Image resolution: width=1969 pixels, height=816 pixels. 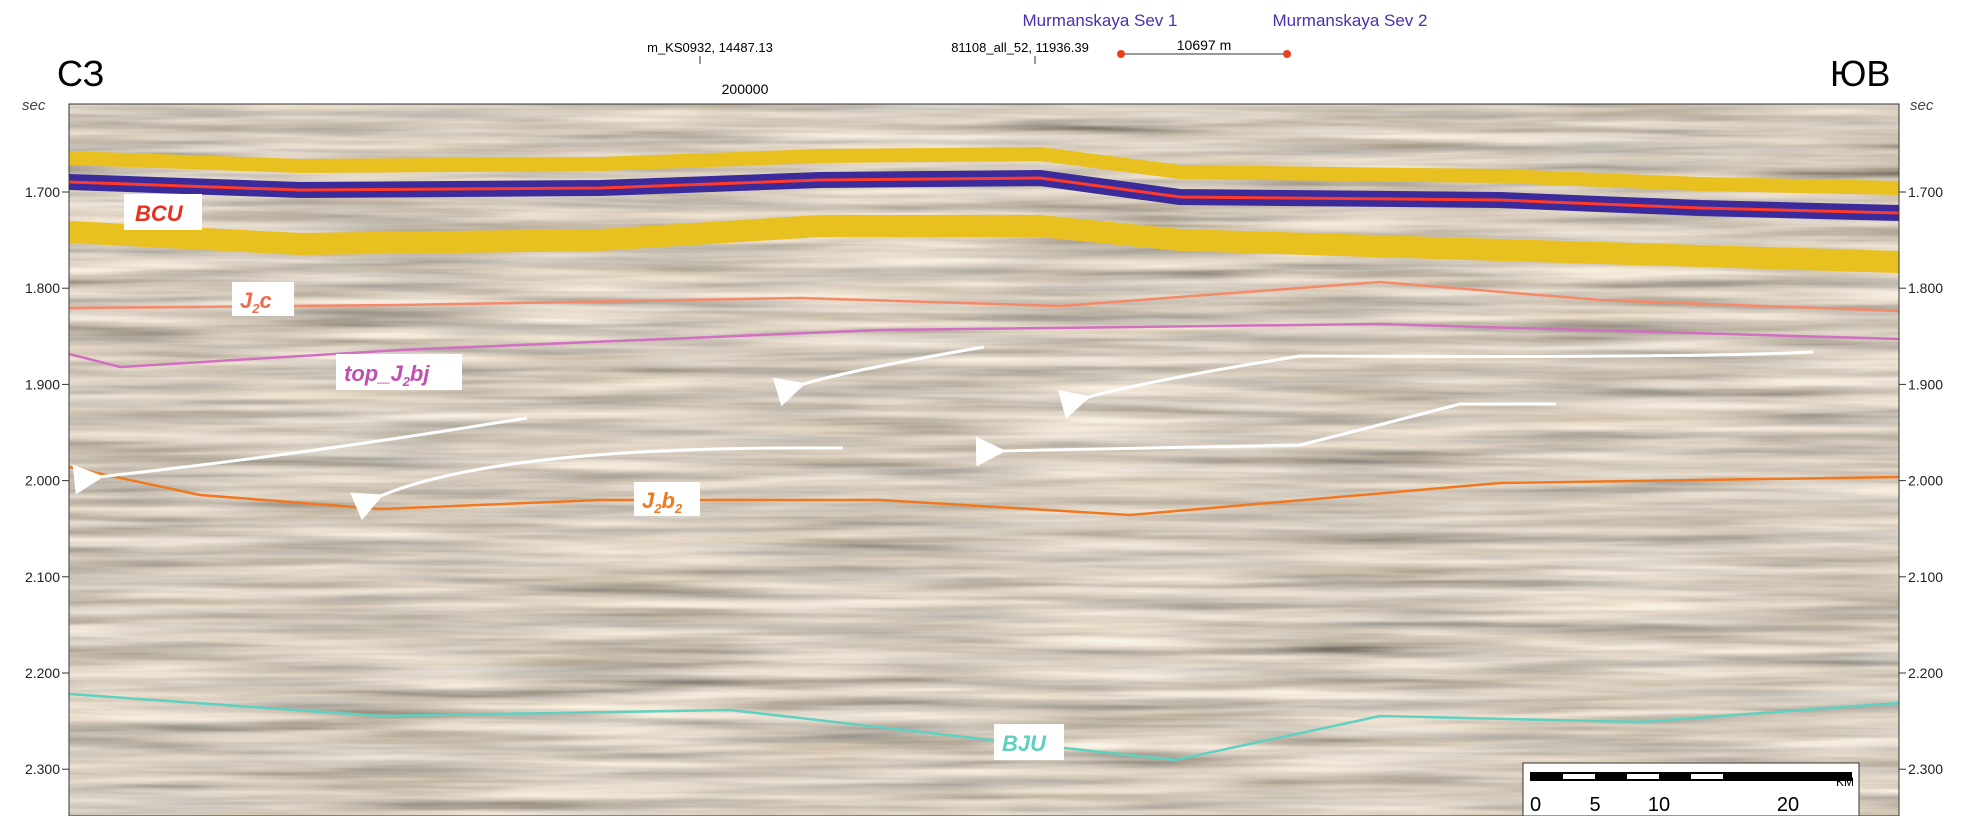 What do you see at coordinates (387, 375) in the screenshot?
I see `horizon-label: top_J2bj` at bounding box center [387, 375].